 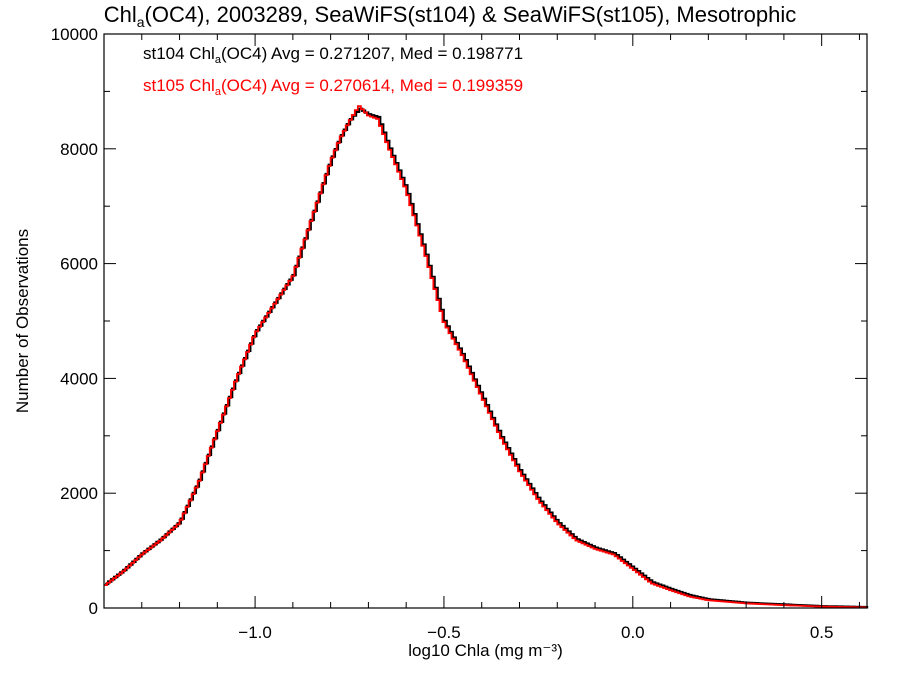 I want to click on y-tick-label: 10000, so click(x=74, y=34).